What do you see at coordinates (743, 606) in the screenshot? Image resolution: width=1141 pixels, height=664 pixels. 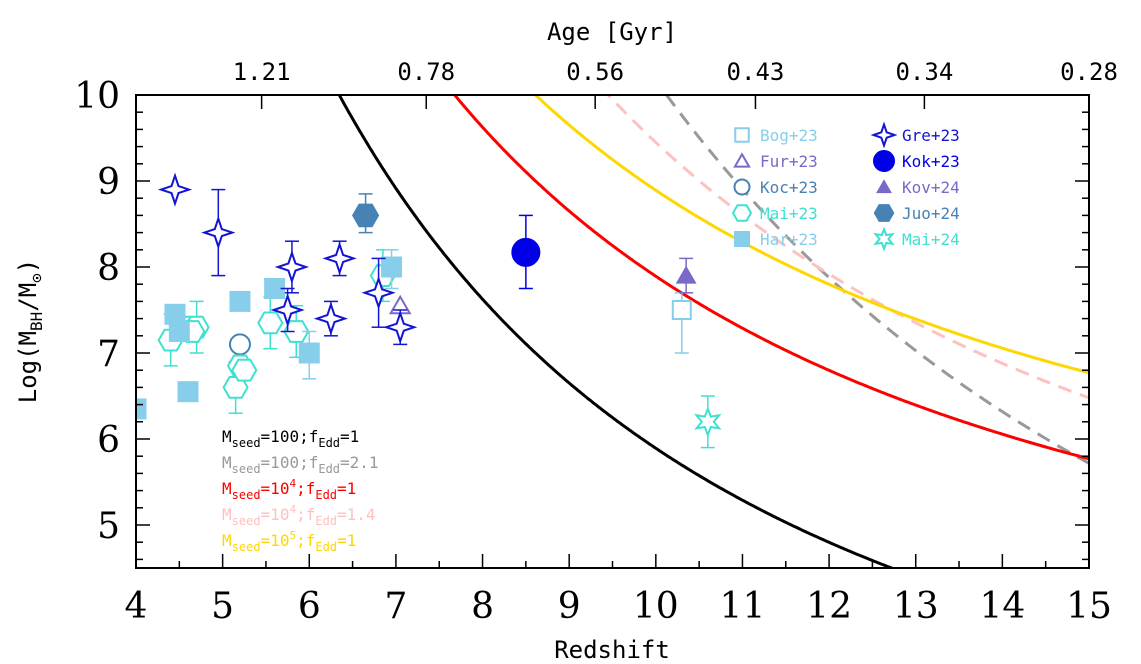 I see `x-tick-label: 11` at bounding box center [743, 606].